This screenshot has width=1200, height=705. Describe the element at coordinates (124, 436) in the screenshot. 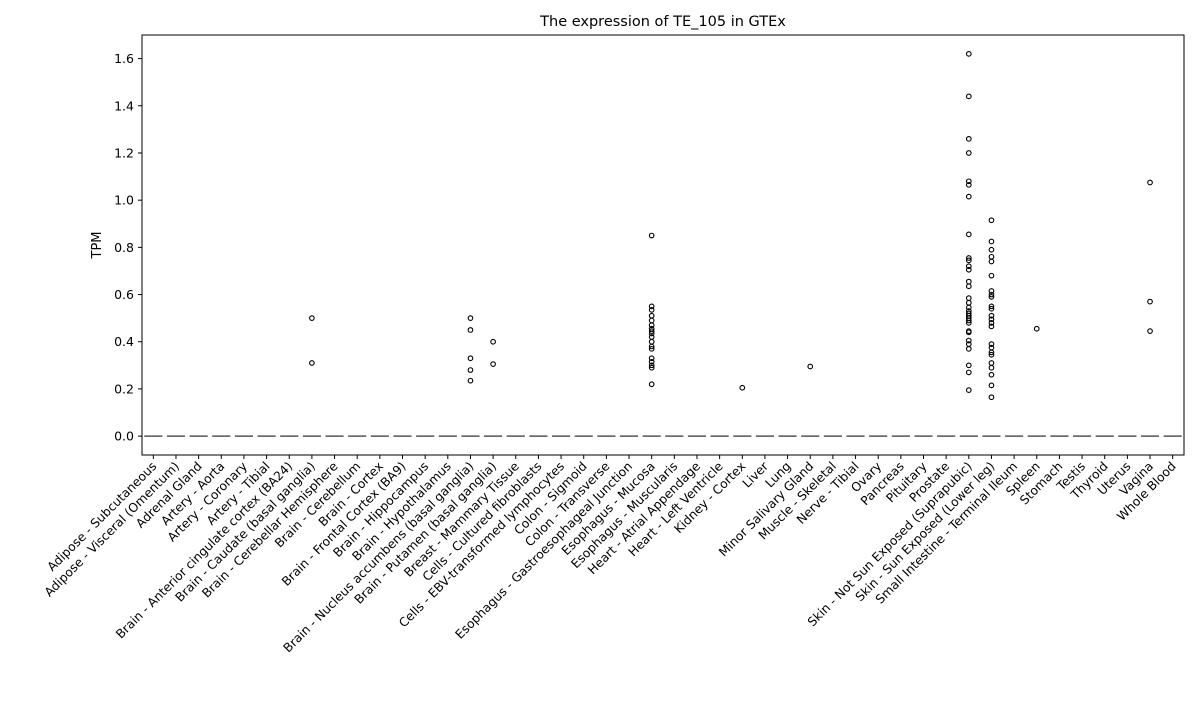

I see `y-tick-label: 0.0` at that location.